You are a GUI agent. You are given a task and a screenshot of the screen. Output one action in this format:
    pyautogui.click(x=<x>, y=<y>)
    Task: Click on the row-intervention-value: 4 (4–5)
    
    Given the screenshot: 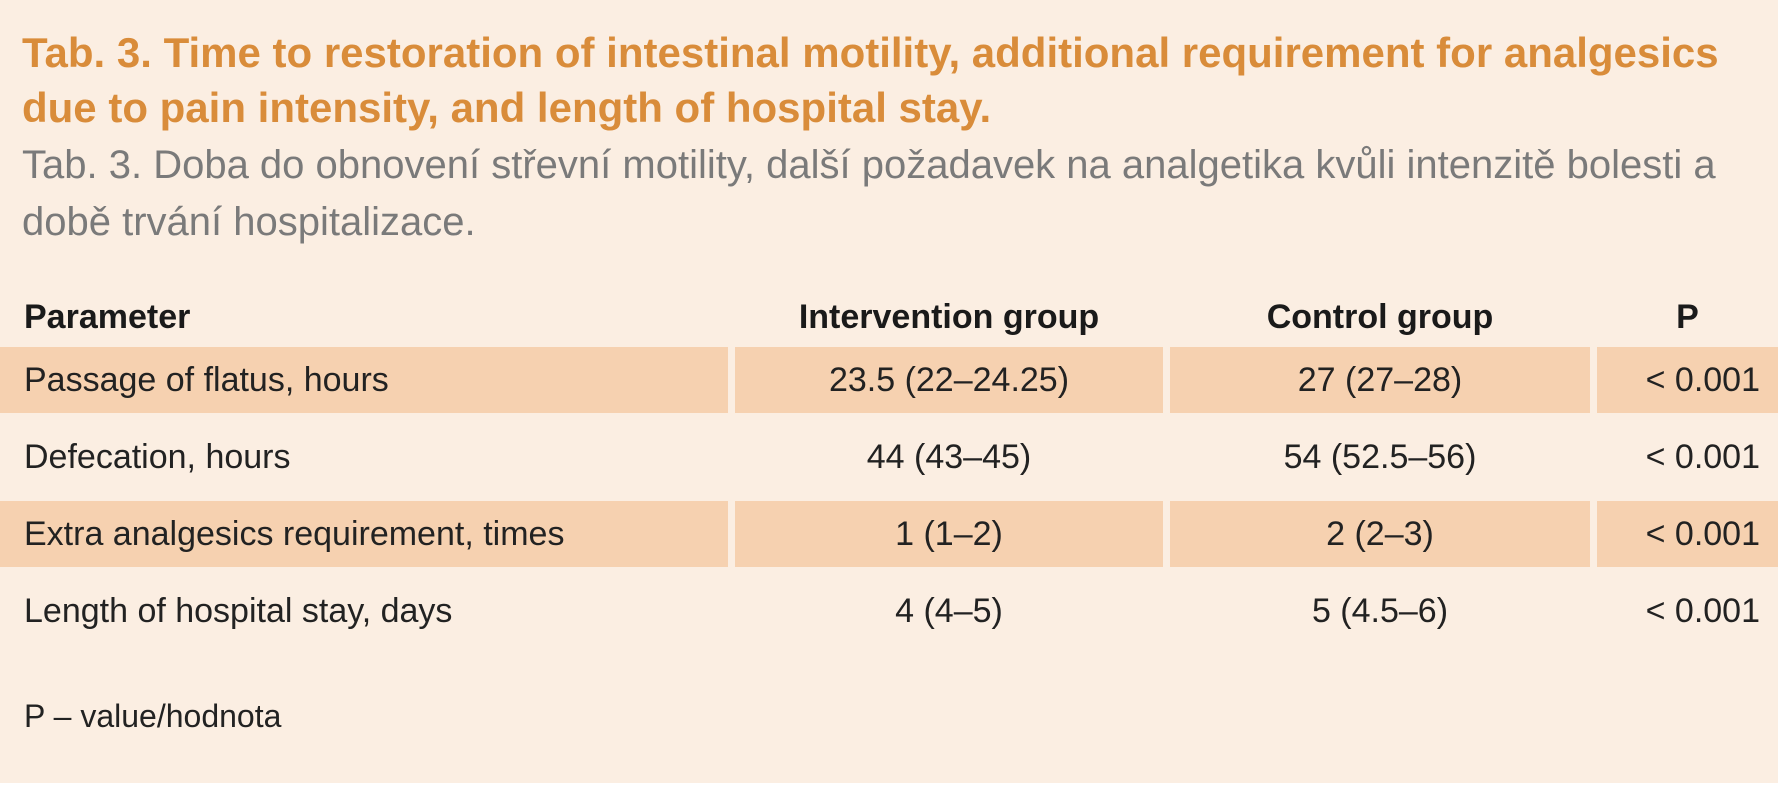 What is the action you would take?
    pyautogui.click(x=949, y=610)
    